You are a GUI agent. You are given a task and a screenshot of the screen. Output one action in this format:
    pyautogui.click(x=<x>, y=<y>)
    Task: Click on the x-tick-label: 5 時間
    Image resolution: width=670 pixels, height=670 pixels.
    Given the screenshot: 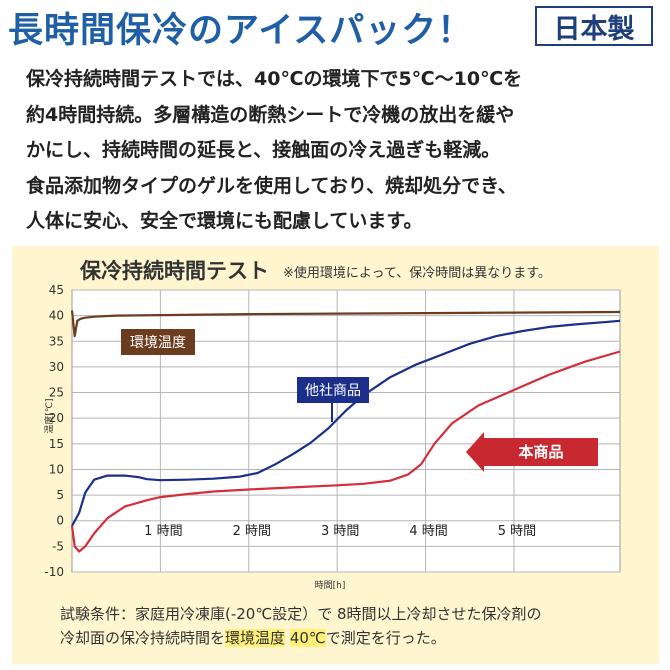 What is the action you would take?
    pyautogui.click(x=517, y=531)
    